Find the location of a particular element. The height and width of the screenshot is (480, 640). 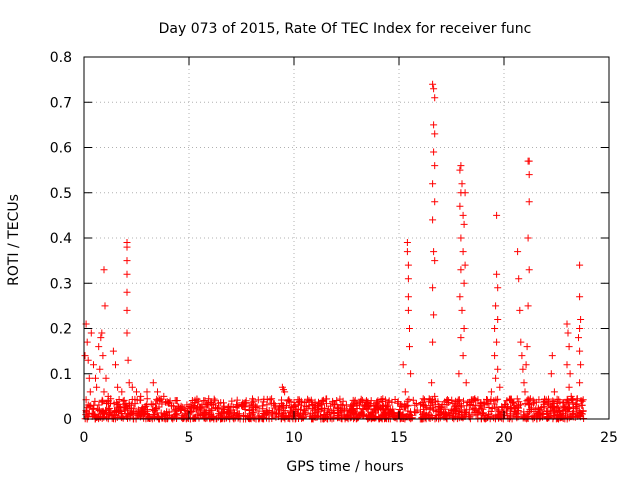

x-tick-label: 15 is located at coordinates (399, 438).